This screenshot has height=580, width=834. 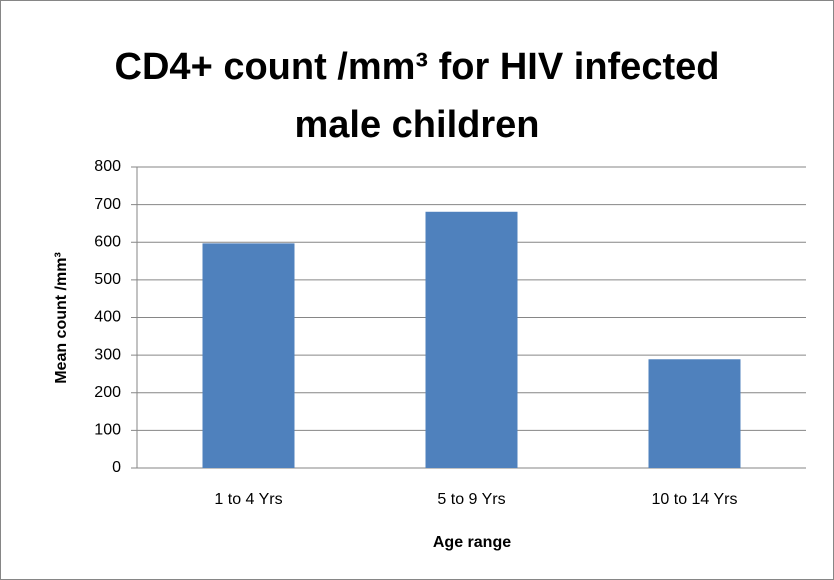 What do you see at coordinates (248, 499) in the screenshot?
I see `x-tick-label: 1 to 4 Yrs` at bounding box center [248, 499].